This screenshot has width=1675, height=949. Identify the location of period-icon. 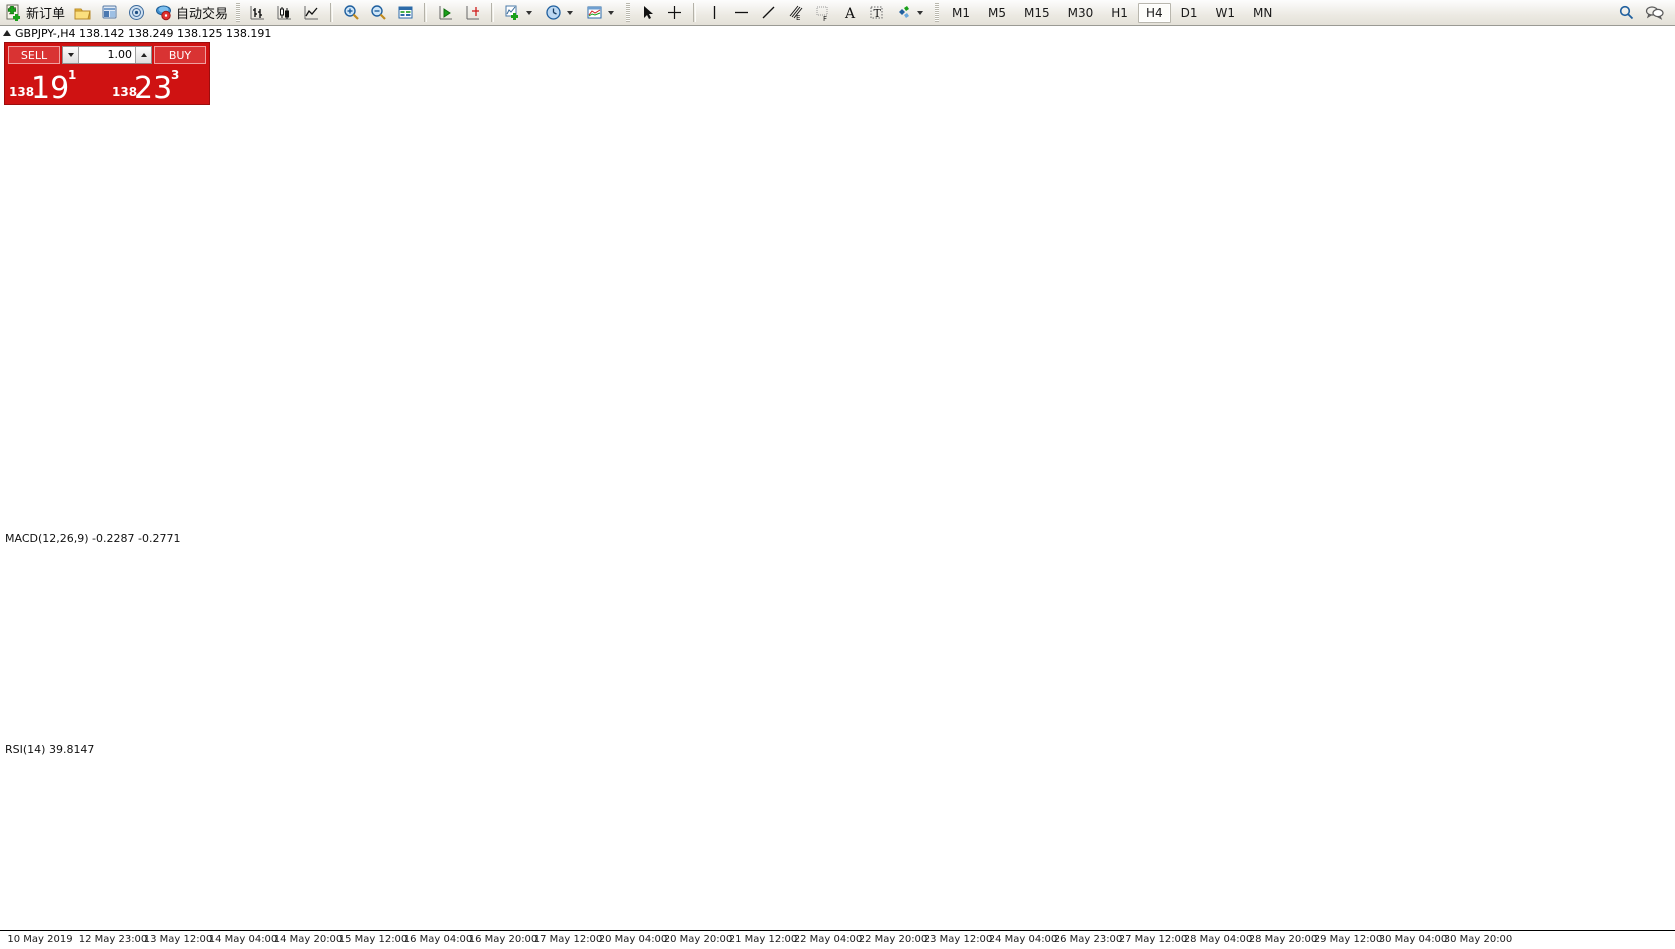
(553, 12).